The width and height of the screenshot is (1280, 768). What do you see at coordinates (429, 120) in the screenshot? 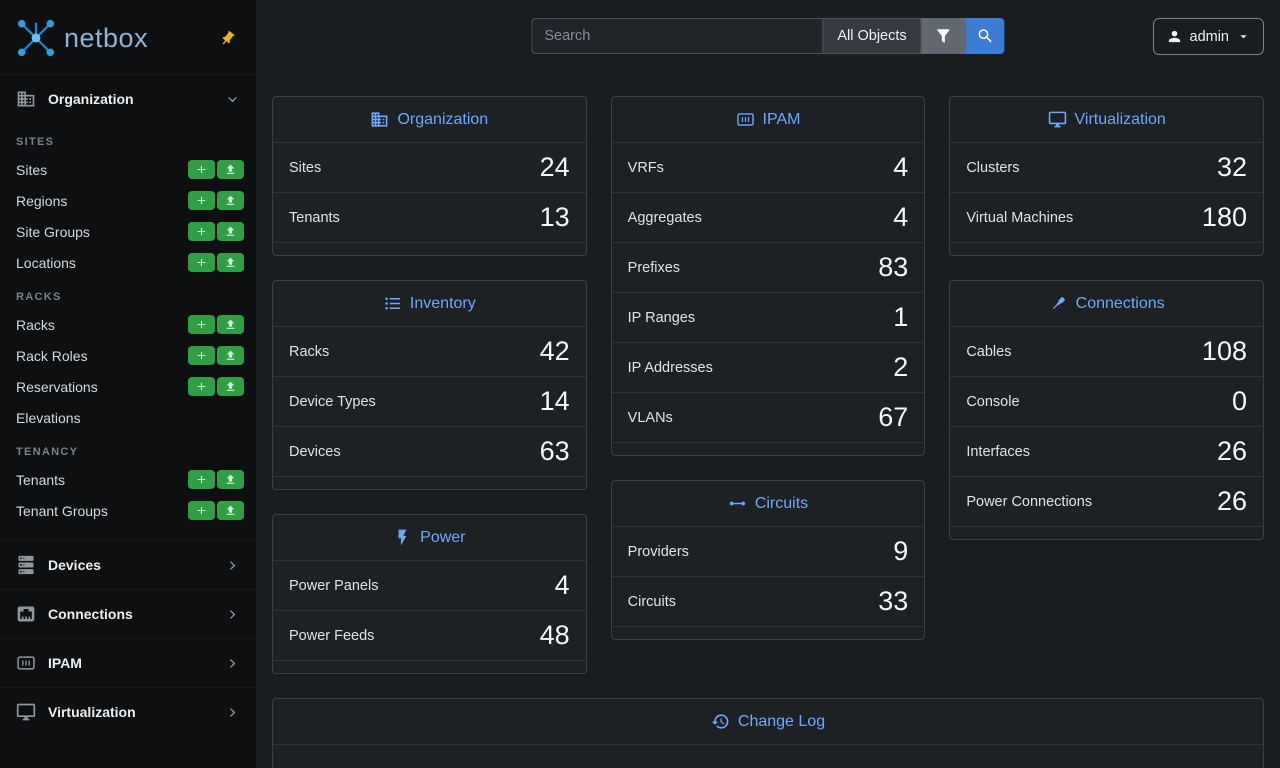
I see `card-title-organization: Organization` at bounding box center [429, 120].